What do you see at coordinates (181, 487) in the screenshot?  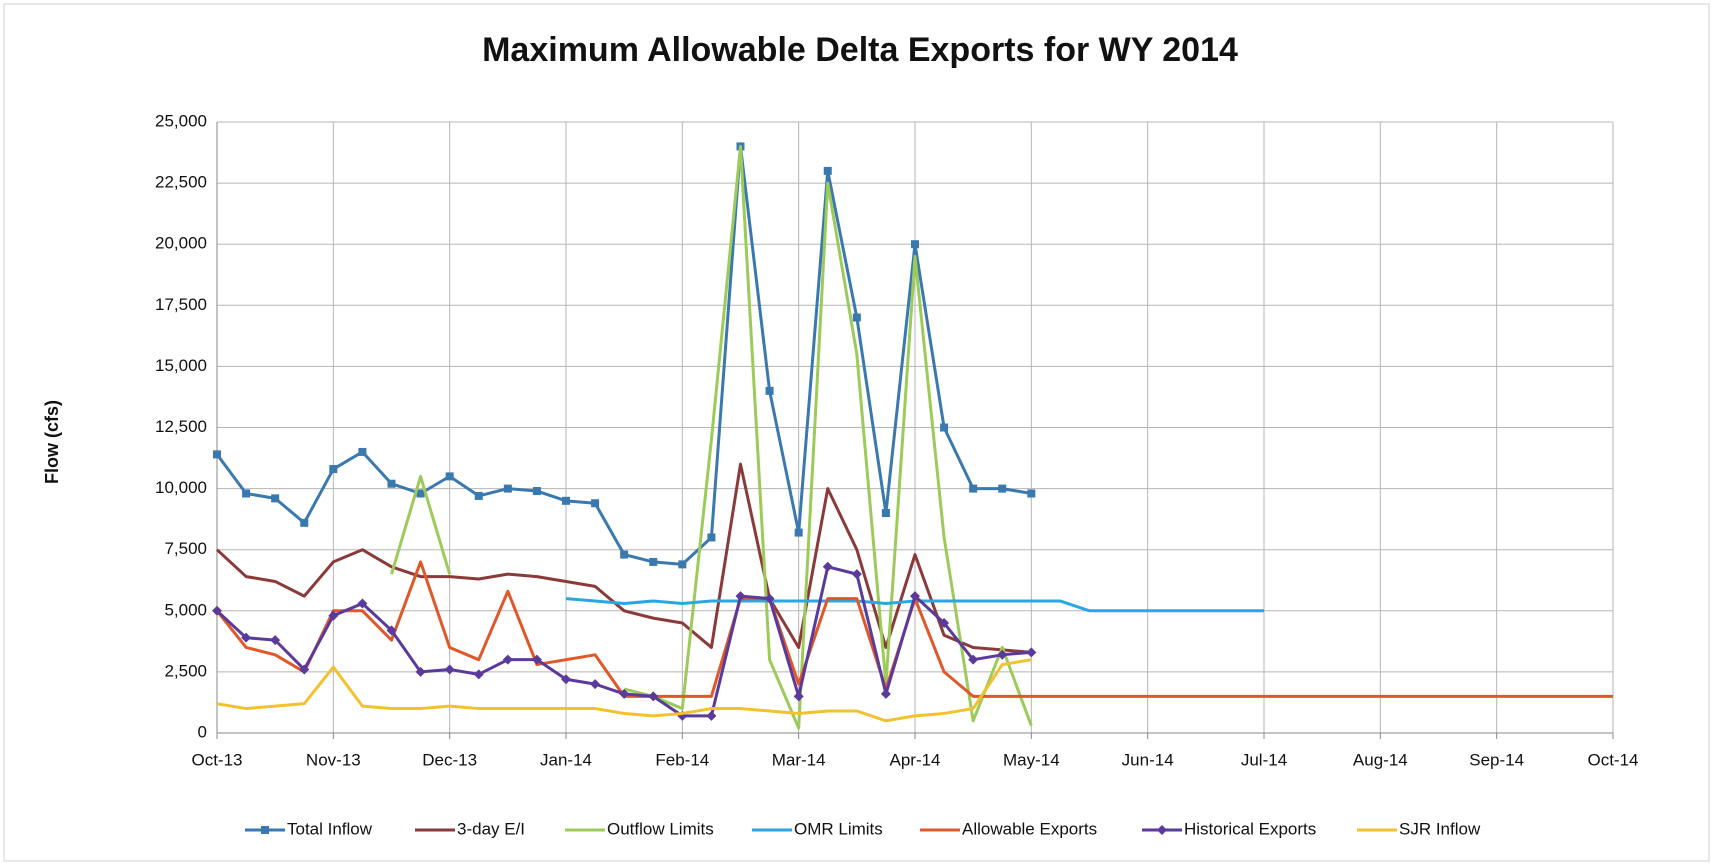 I see `y-tick-label: 10,000` at bounding box center [181, 487].